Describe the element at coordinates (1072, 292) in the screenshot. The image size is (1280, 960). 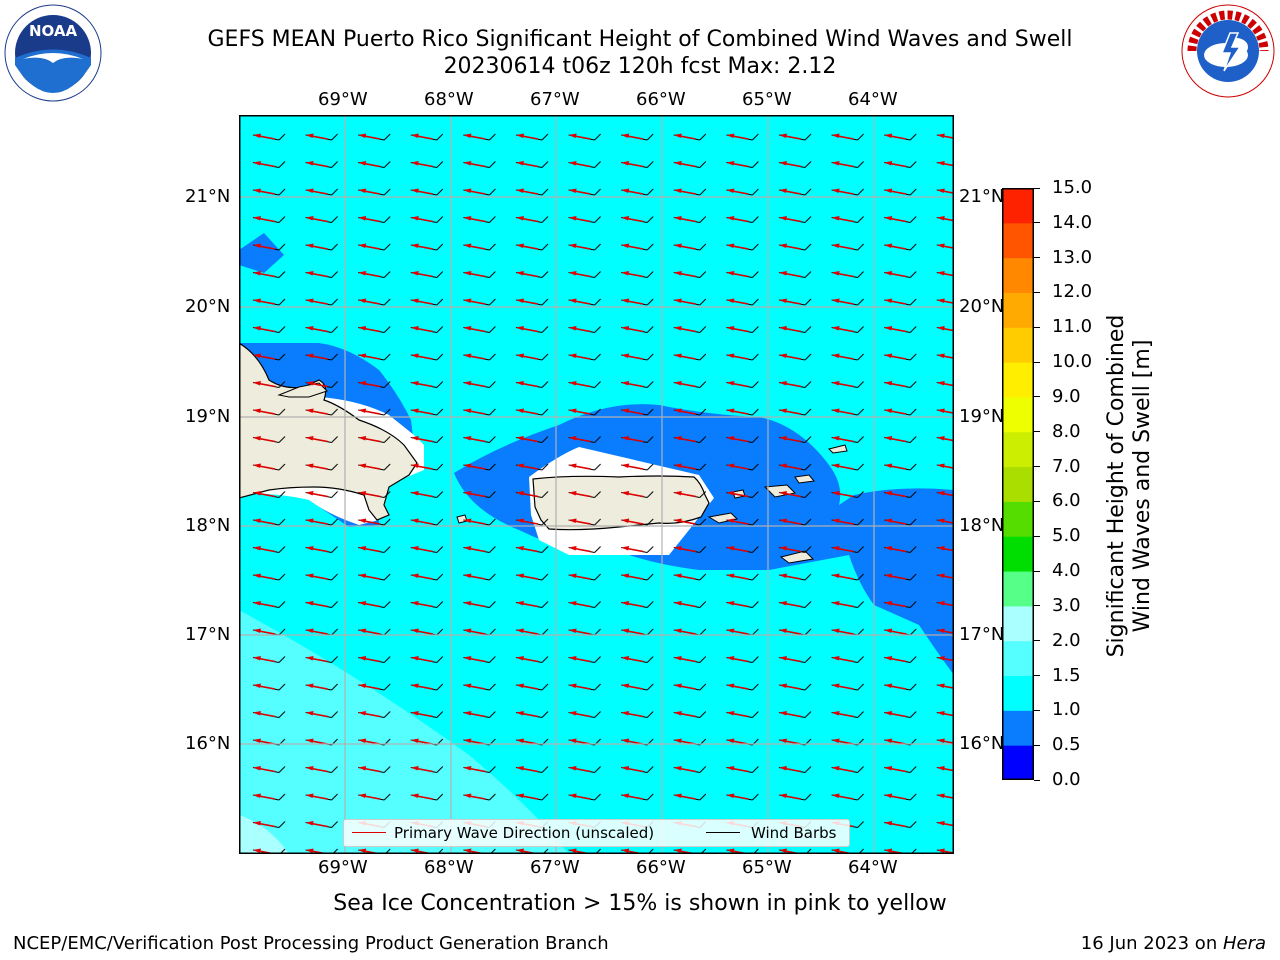
I see `colorbar-tick-label: 12.0` at that location.